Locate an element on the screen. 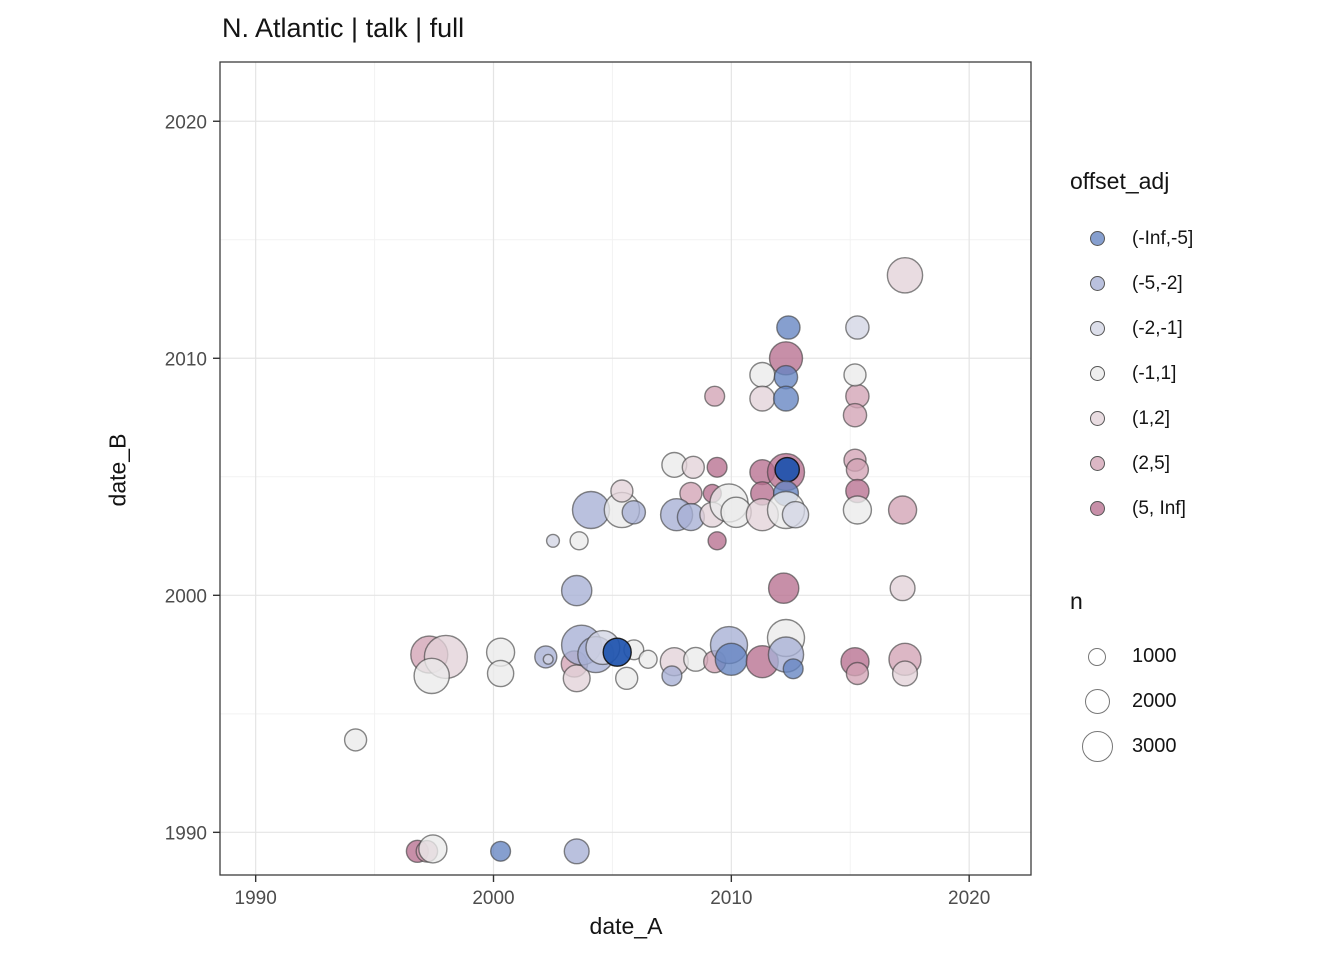 This screenshot has width=1344, height=960. size-legend-title: n is located at coordinates (1076, 601).